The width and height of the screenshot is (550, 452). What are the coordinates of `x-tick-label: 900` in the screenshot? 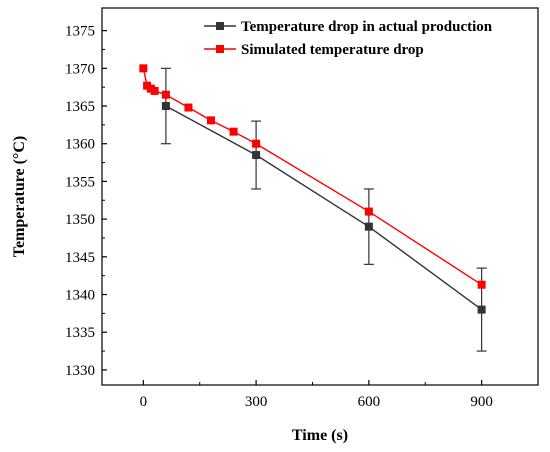 It's located at (481, 402).